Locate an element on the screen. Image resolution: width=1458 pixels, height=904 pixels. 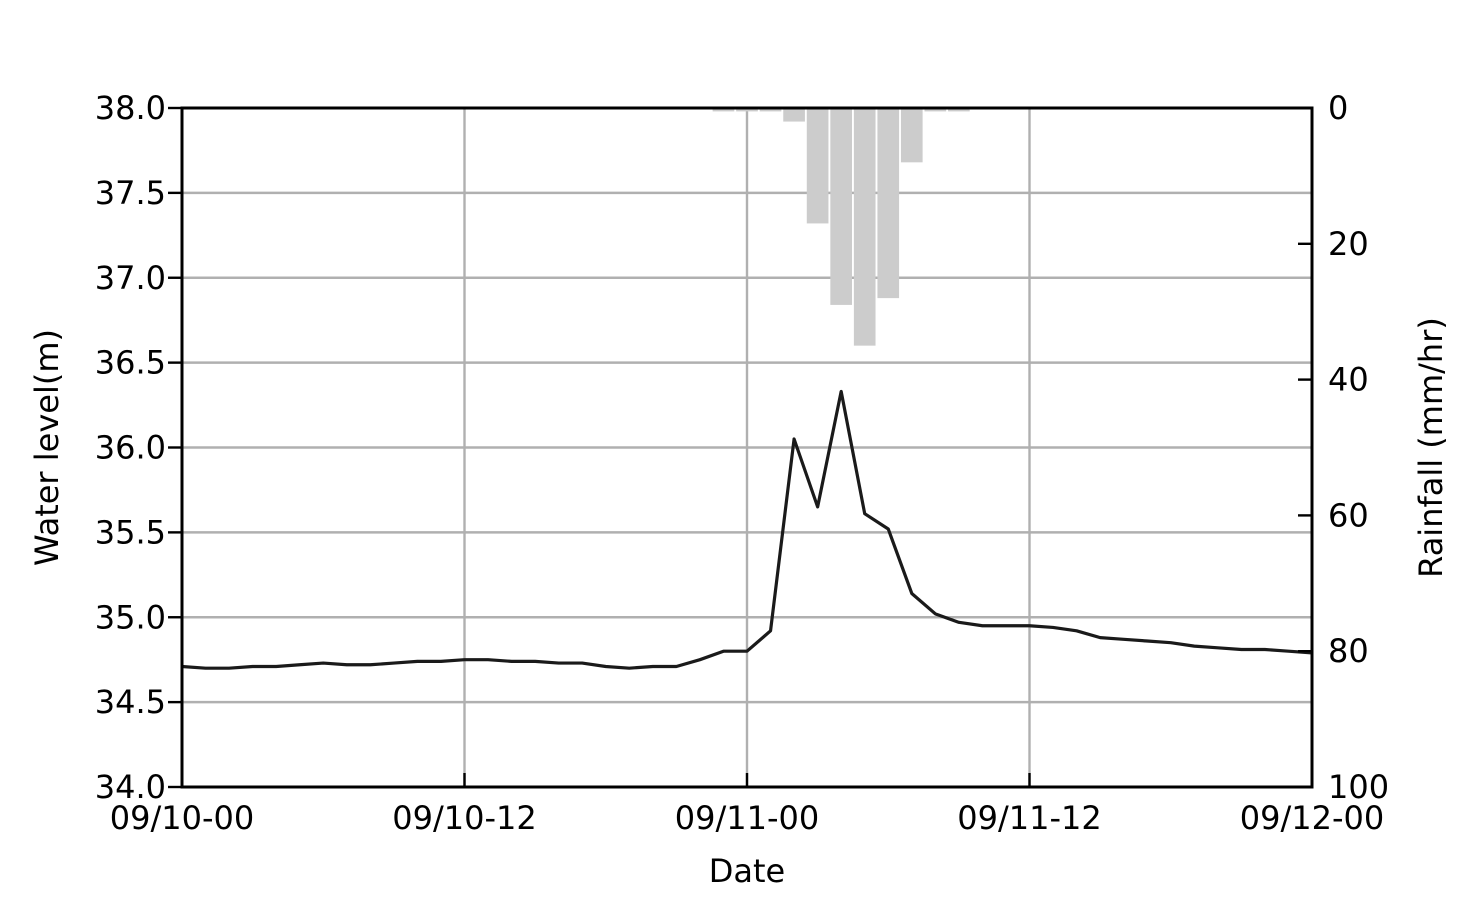
x-tick-label: 09/10-00 is located at coordinates (182, 818).